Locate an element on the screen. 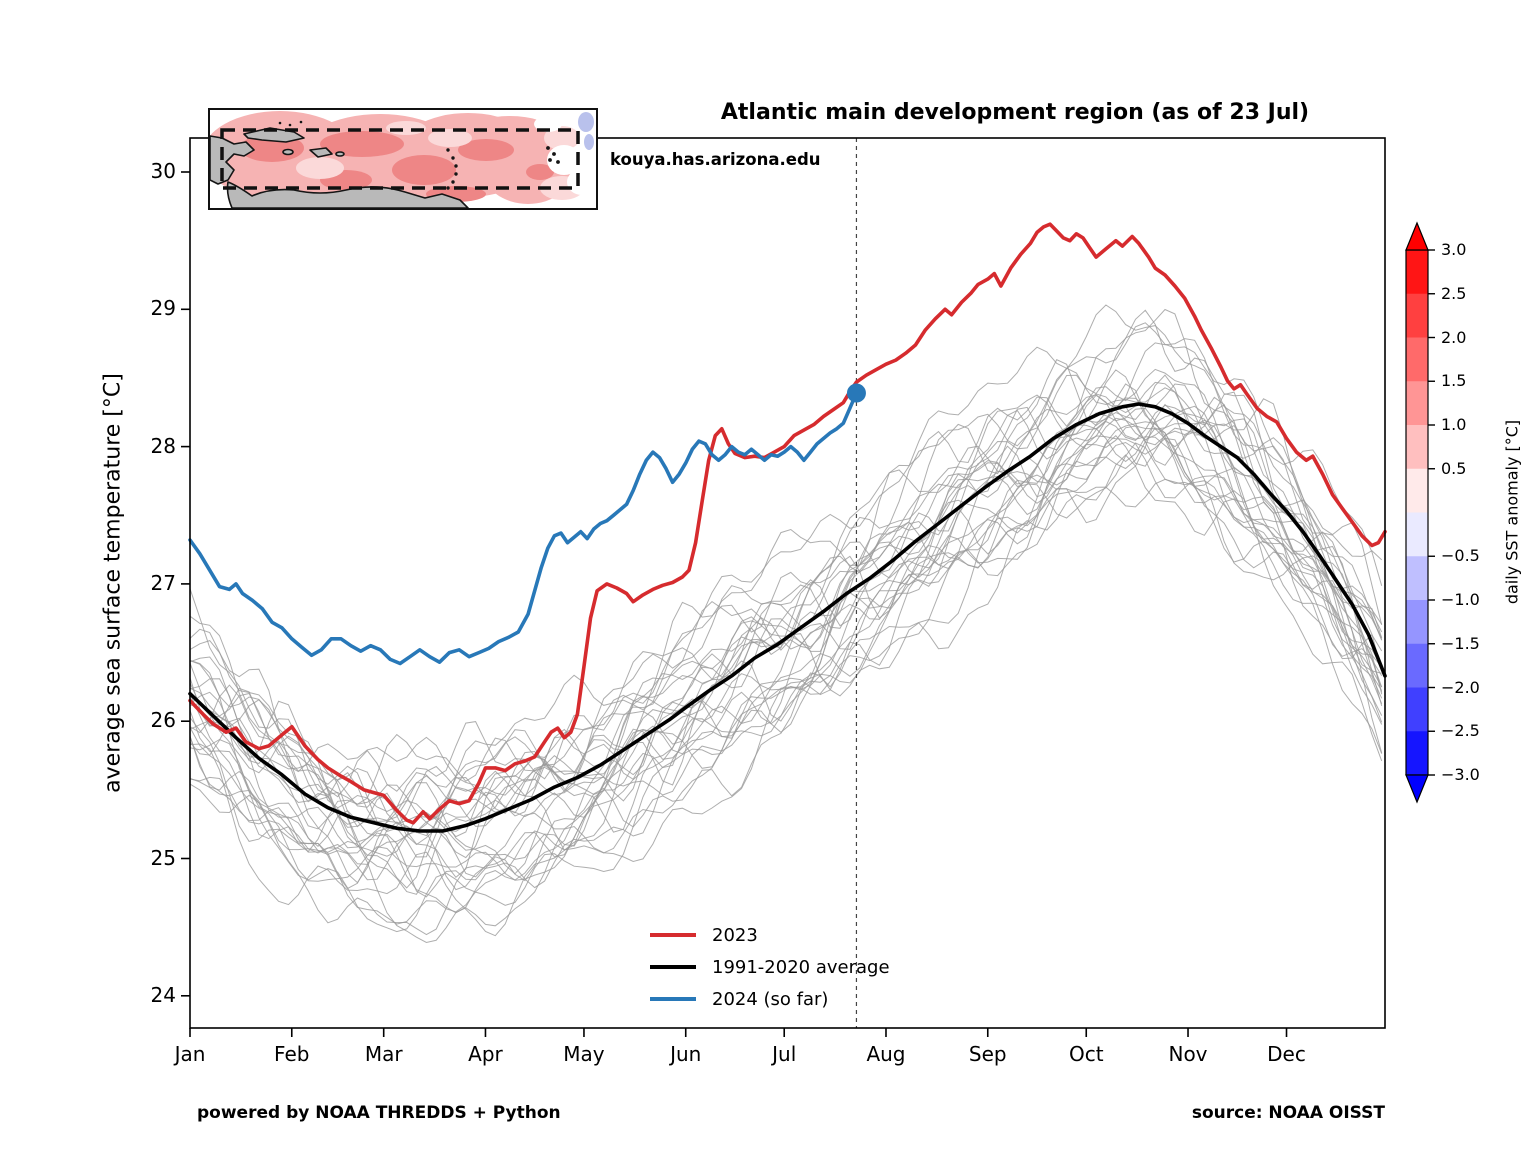  latest-value-marker is located at coordinates (856, 393).